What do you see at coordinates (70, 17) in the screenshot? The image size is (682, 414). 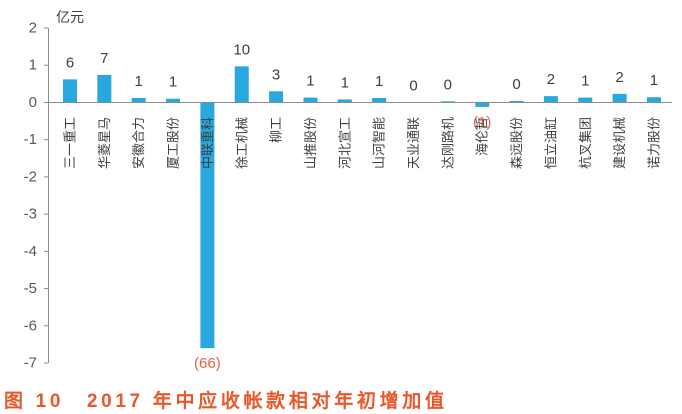 I see `y-axis-unit-label: 亿元` at bounding box center [70, 17].